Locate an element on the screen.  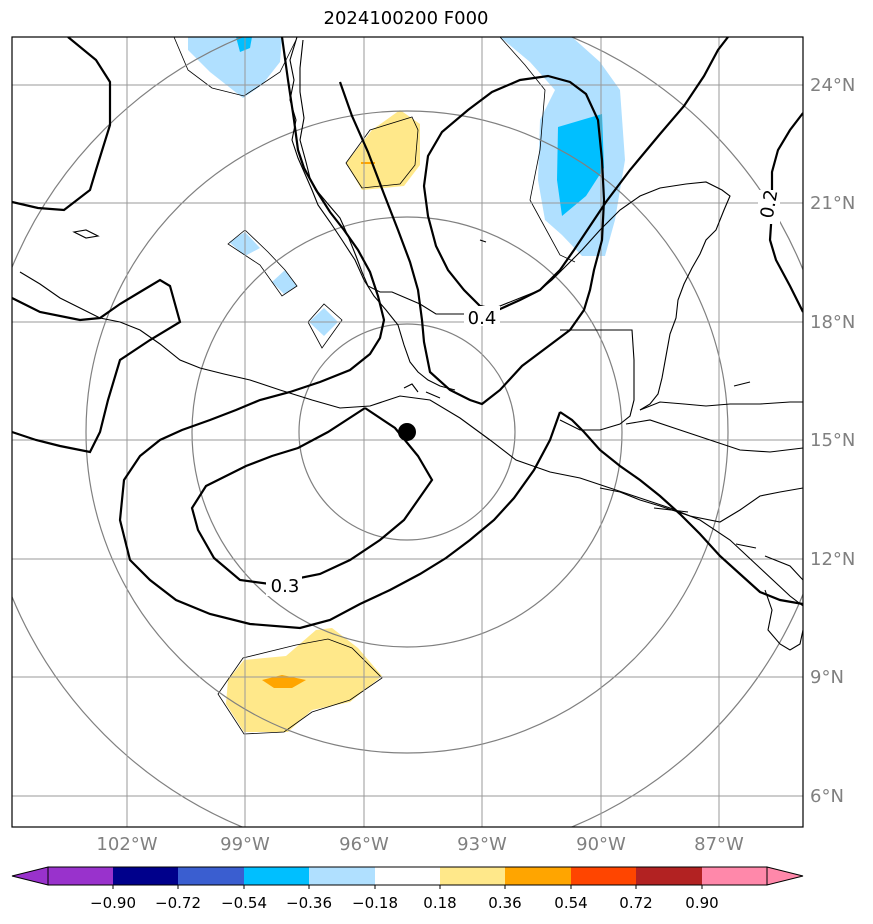
storm-center-marker is located at coordinates (407, 432).